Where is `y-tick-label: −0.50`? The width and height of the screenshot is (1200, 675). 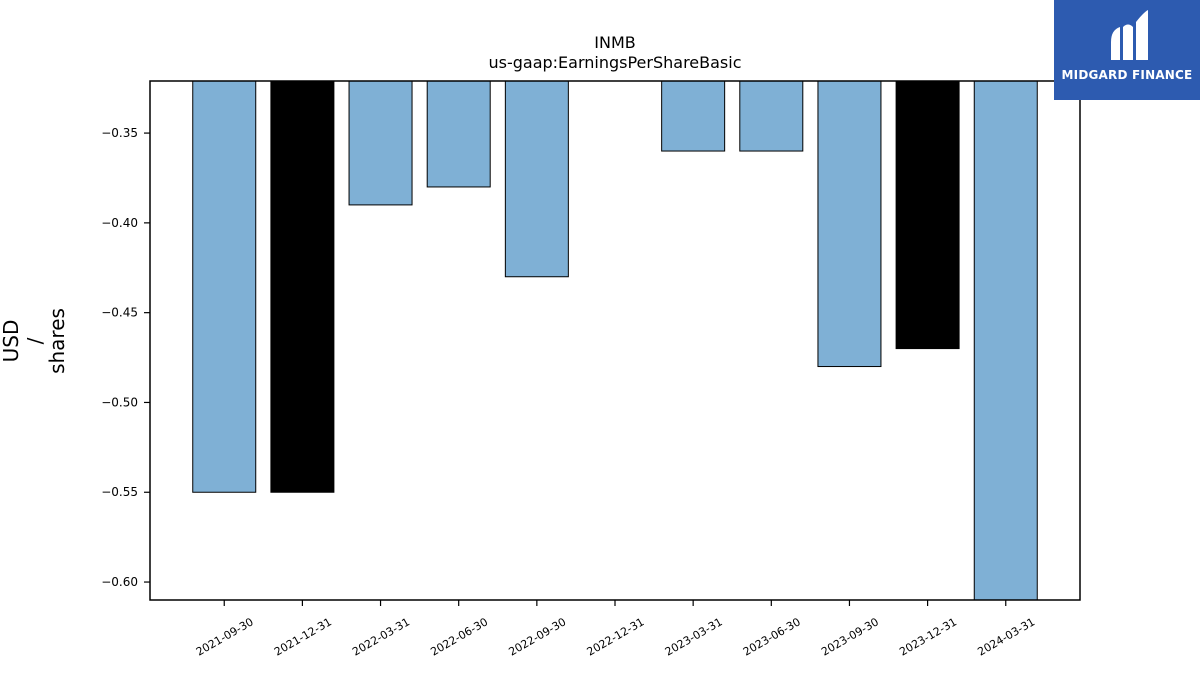 y-tick-label: −0.50 is located at coordinates (119, 402).